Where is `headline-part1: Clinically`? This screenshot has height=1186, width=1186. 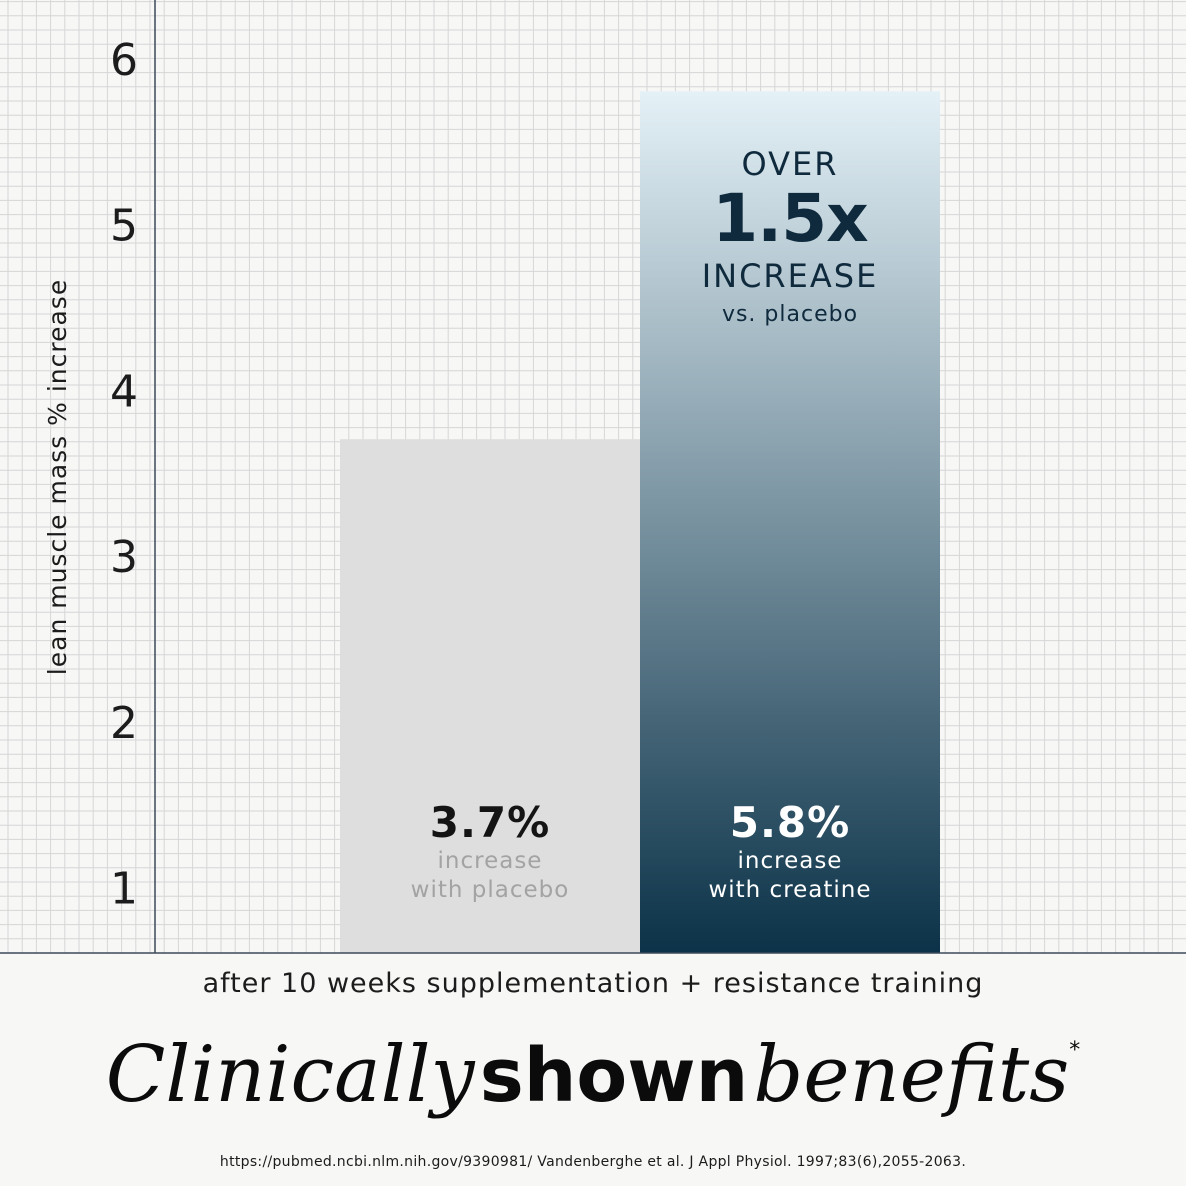 headline-part1: Clinically is located at coordinates (290, 1075).